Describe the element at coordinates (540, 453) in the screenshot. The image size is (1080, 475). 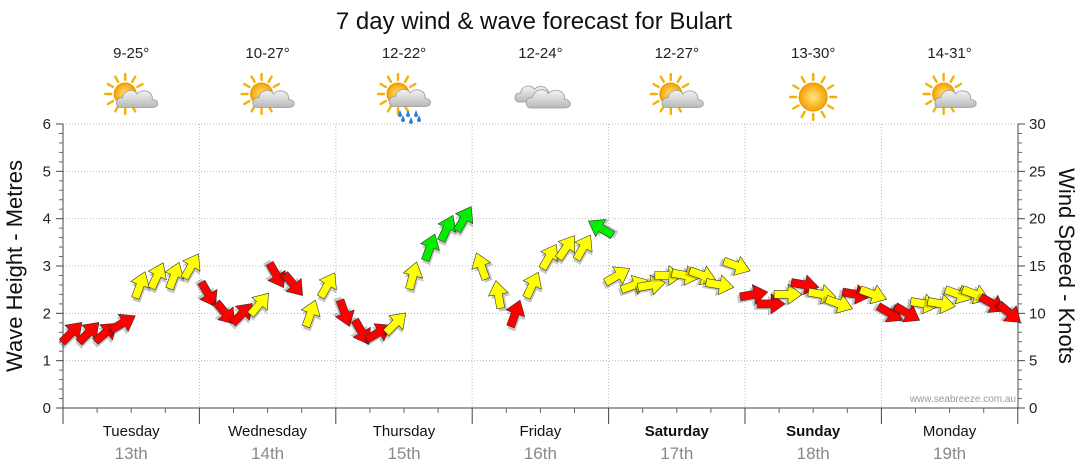
I see `x-tick-label-date: 16th` at that location.